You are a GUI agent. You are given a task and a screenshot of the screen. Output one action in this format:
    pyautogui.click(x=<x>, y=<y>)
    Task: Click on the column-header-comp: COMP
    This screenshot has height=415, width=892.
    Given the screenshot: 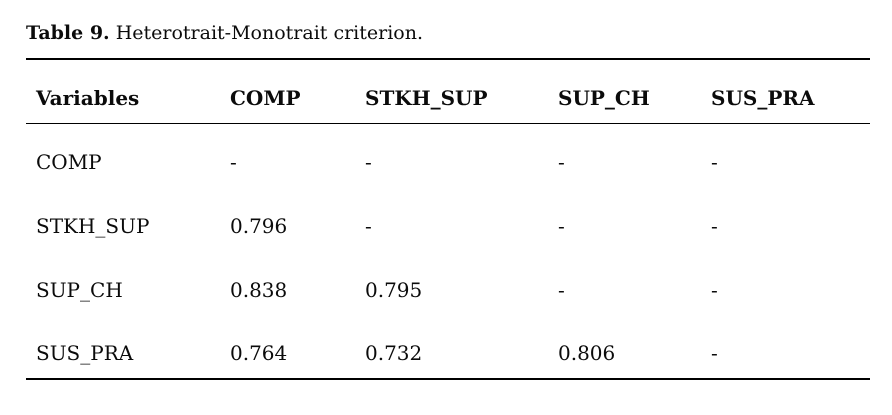 What is the action you would take?
    pyautogui.click(x=287, y=91)
    